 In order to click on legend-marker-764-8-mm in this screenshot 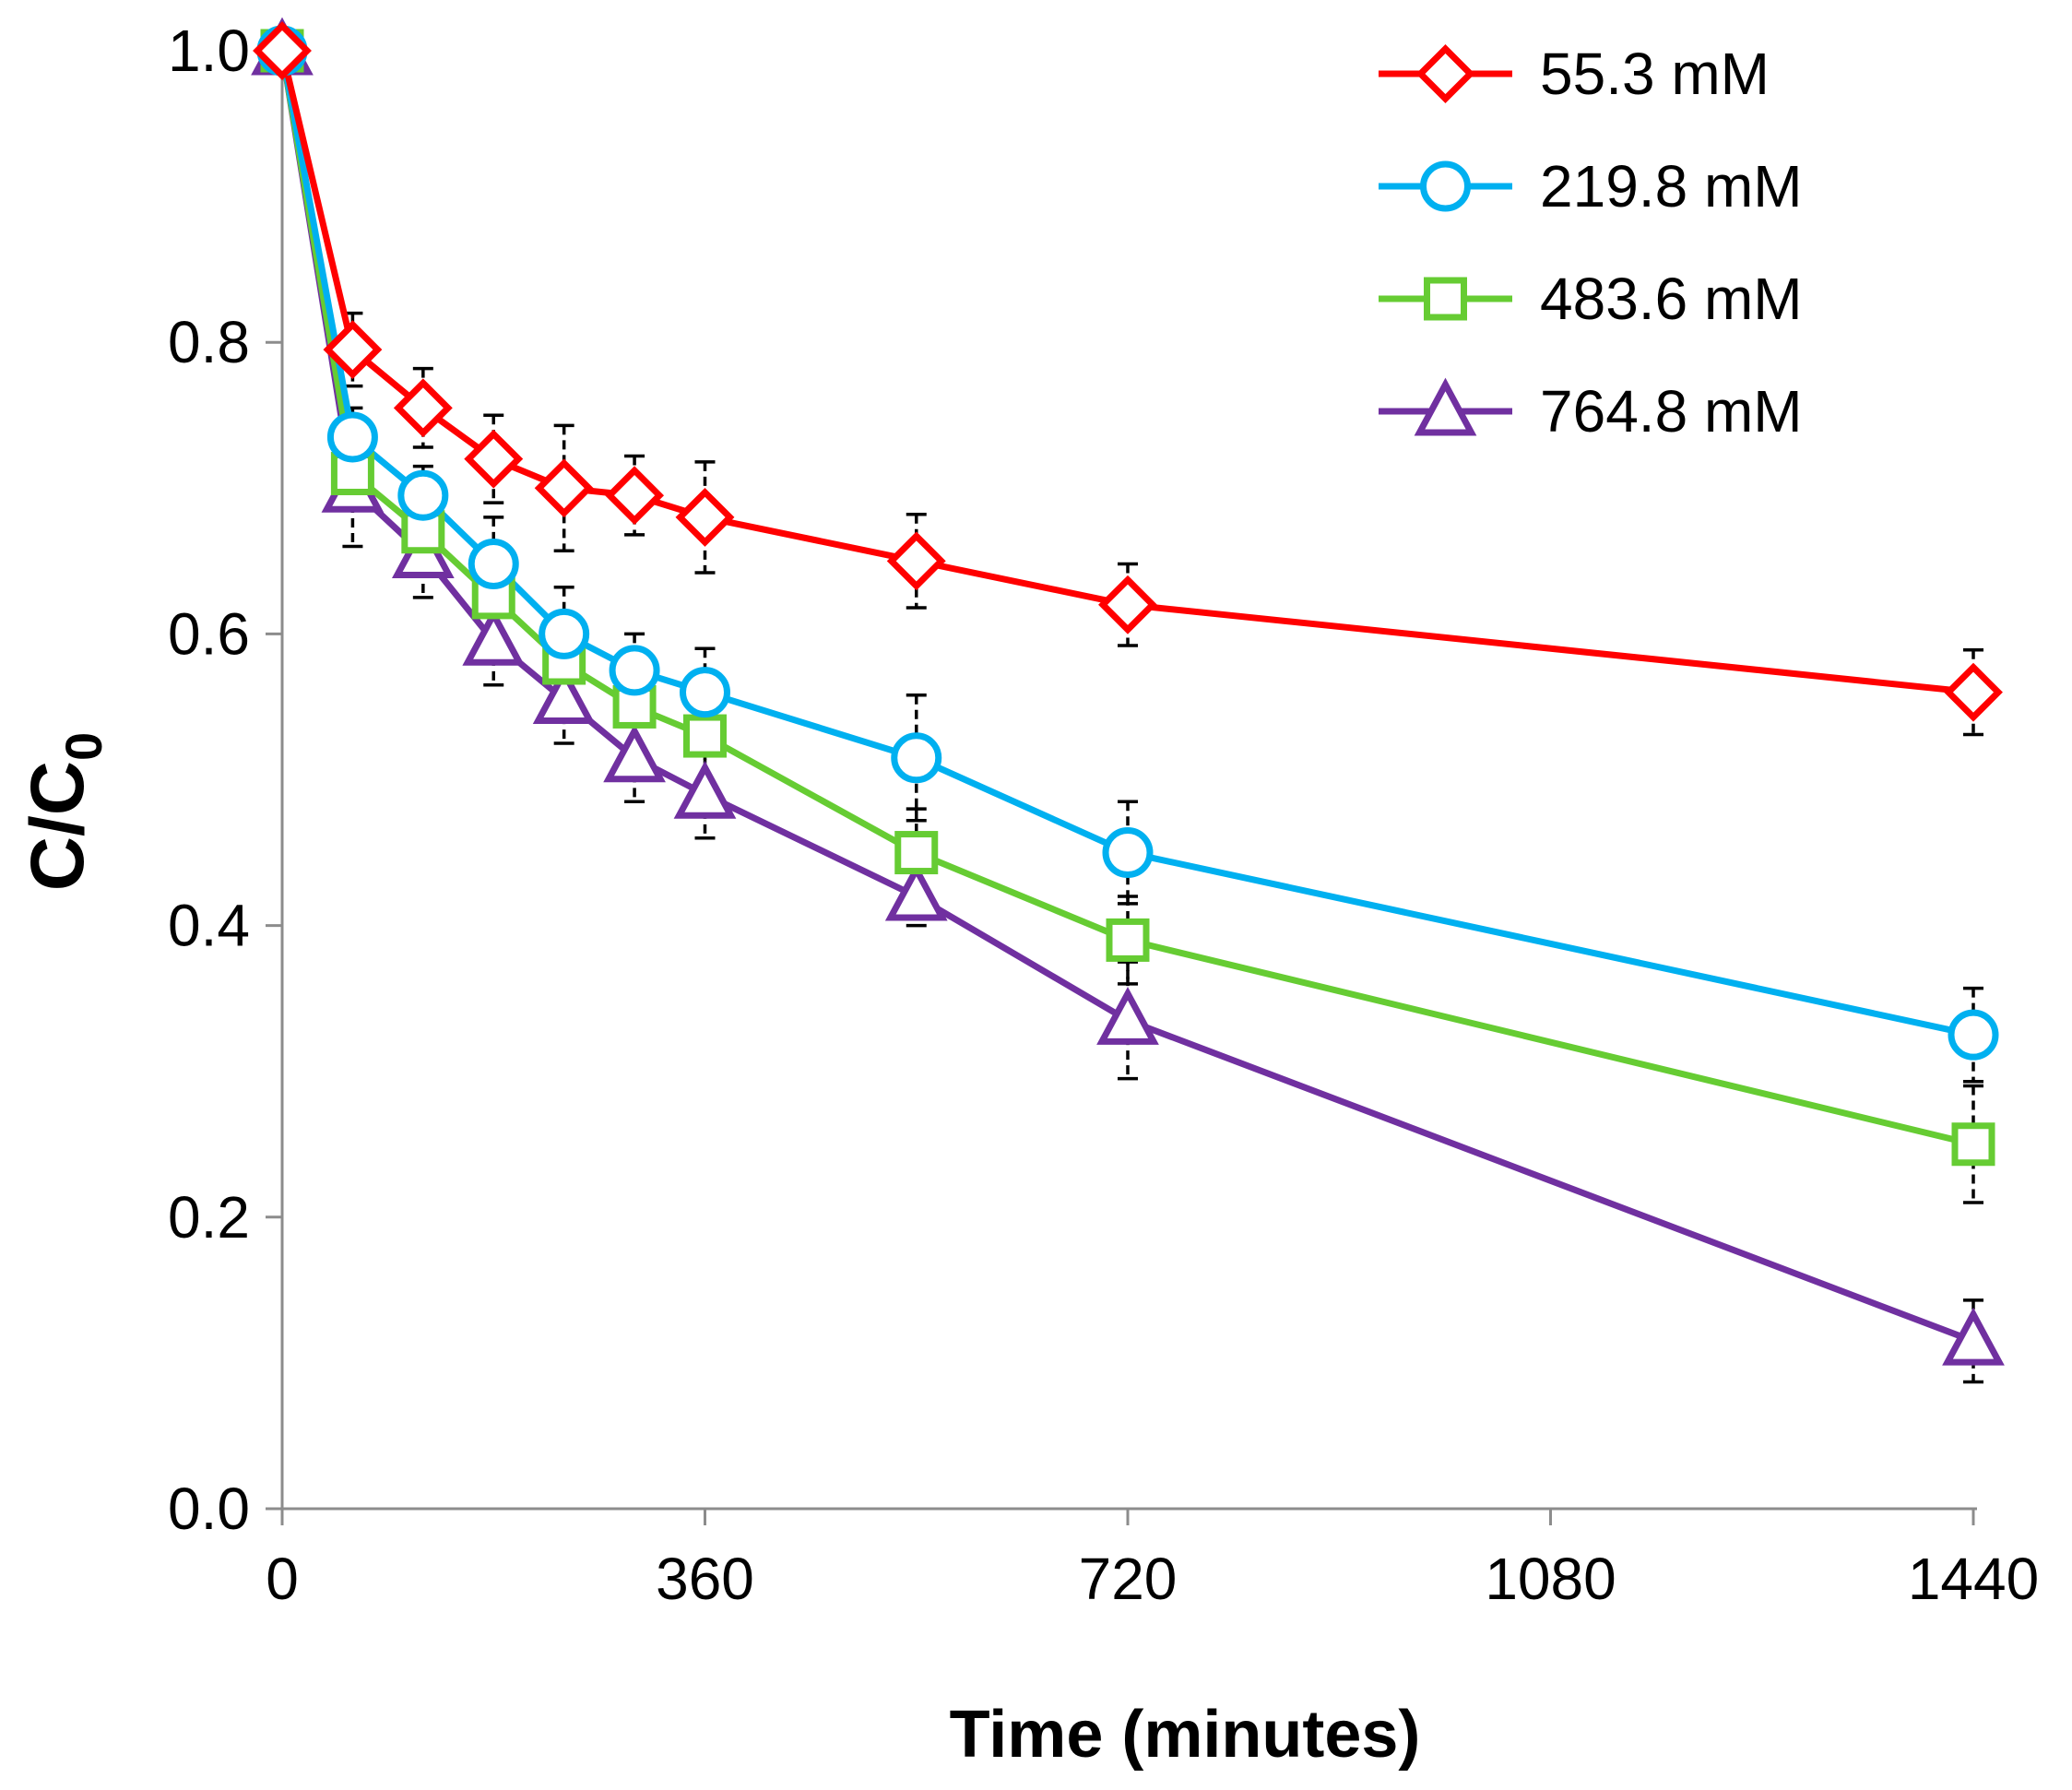, I will do `click(1445, 406)`.